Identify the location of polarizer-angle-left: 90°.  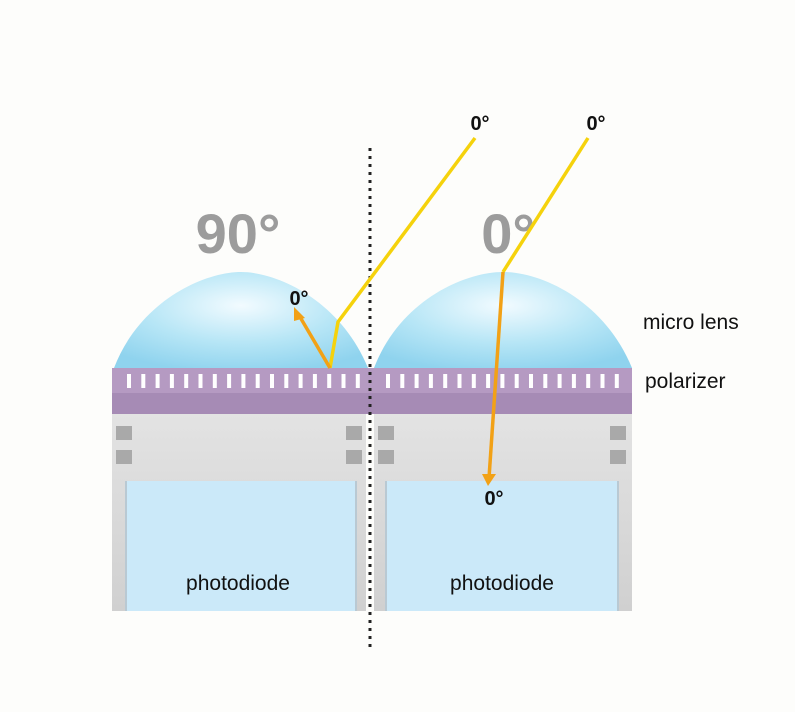
(238, 233).